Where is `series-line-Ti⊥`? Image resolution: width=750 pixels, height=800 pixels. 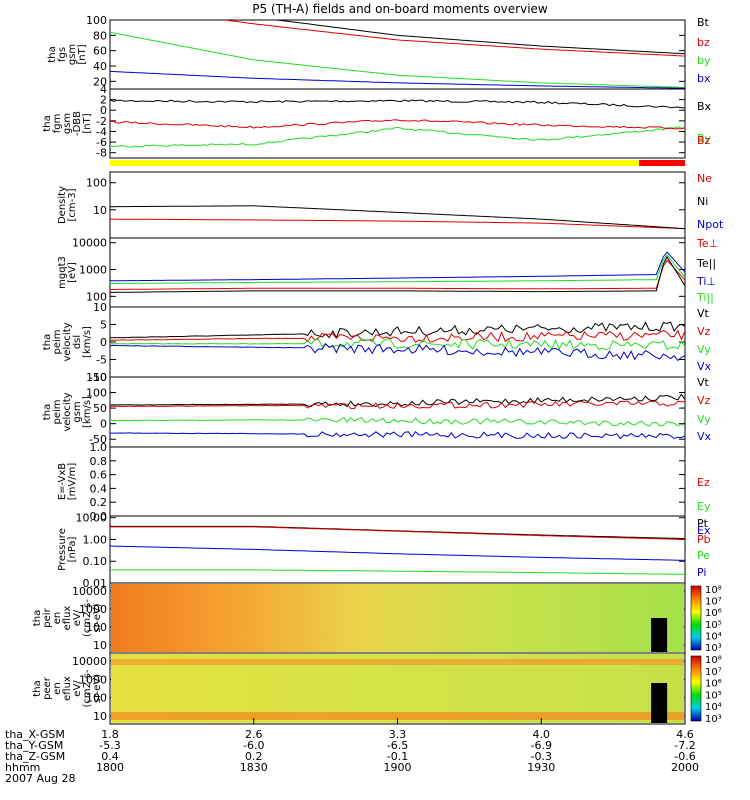 series-line-Ti⊥ is located at coordinates (397, 266).